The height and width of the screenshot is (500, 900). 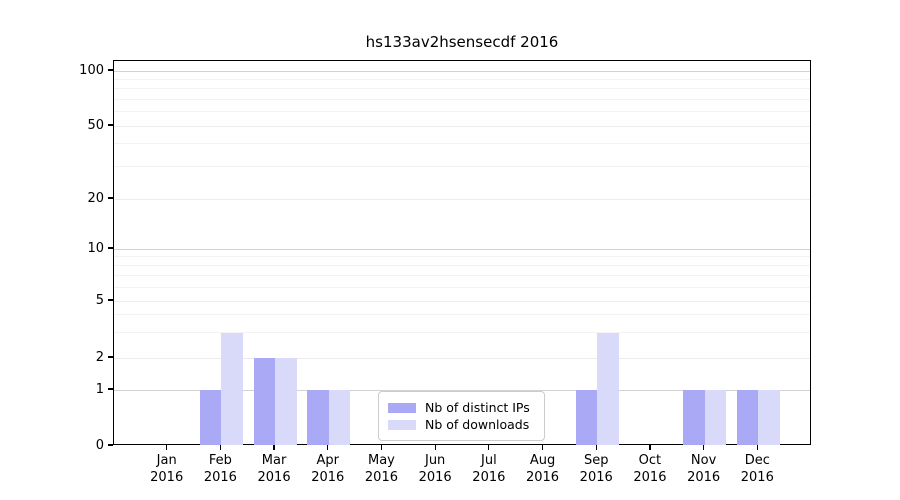 What do you see at coordinates (318, 417) in the screenshot?
I see `bar-nb-of-distinct-ips-apr-2016` at bounding box center [318, 417].